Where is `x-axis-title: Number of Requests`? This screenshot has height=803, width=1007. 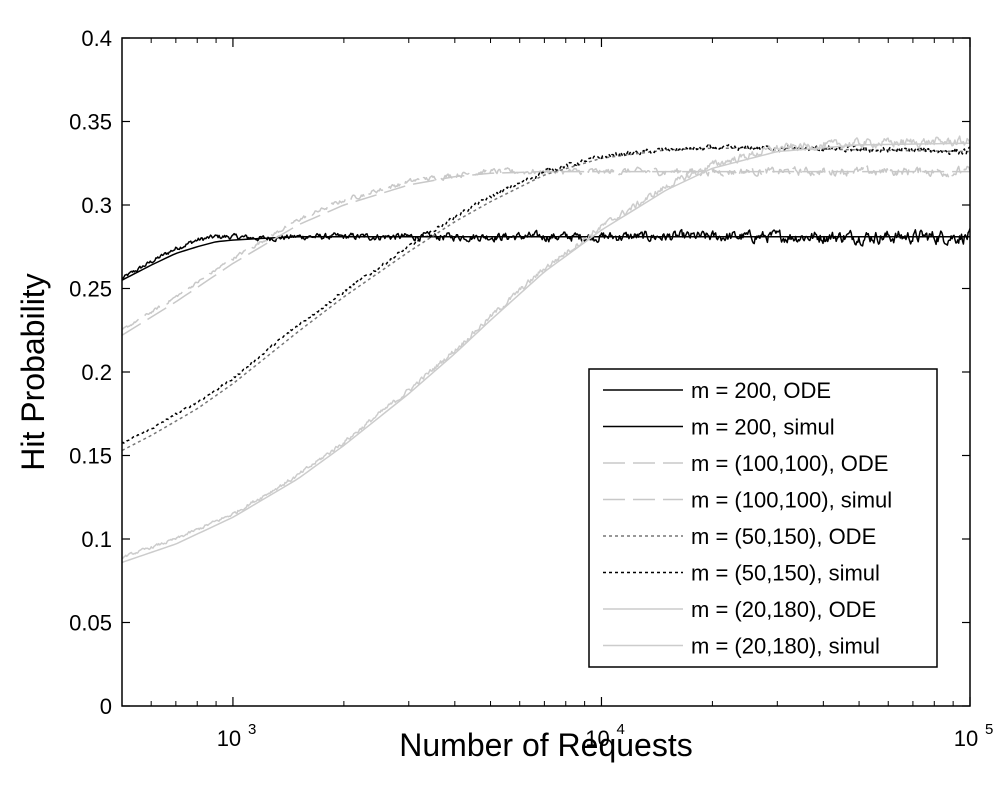
x-axis-title: Number of Requests is located at coordinates (545, 745).